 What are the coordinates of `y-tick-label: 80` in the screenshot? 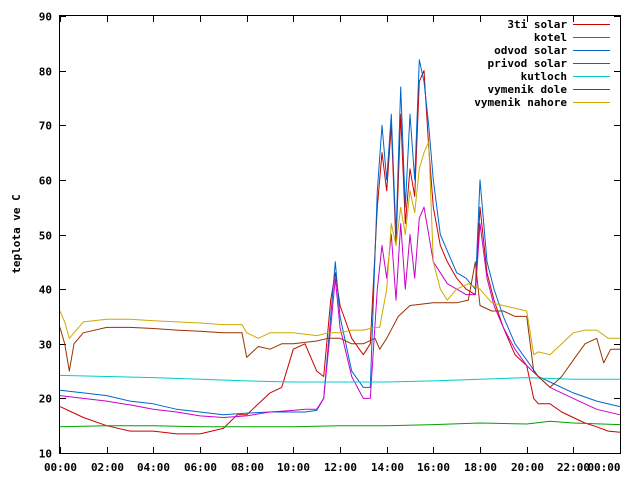 It's located at (45, 72).